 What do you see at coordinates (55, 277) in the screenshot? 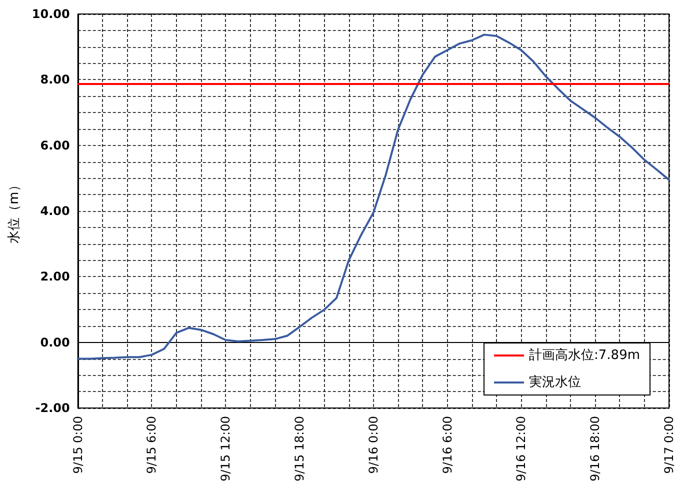
I see `y-tick-label: 2.00` at bounding box center [55, 277].